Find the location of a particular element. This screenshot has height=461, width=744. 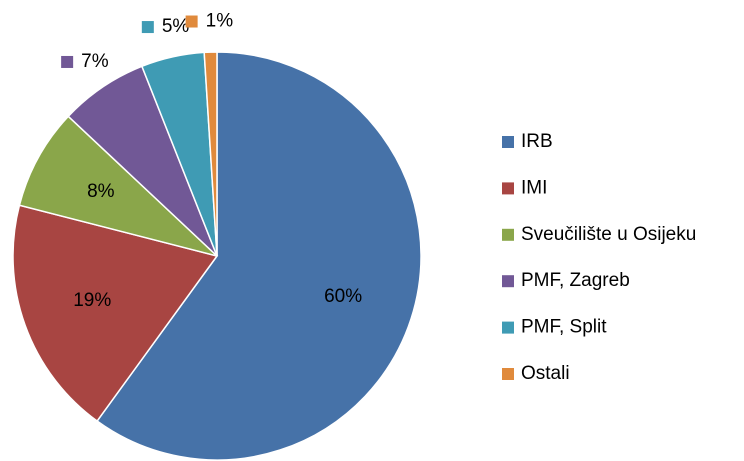

data-label: 8% is located at coordinates (101, 191).